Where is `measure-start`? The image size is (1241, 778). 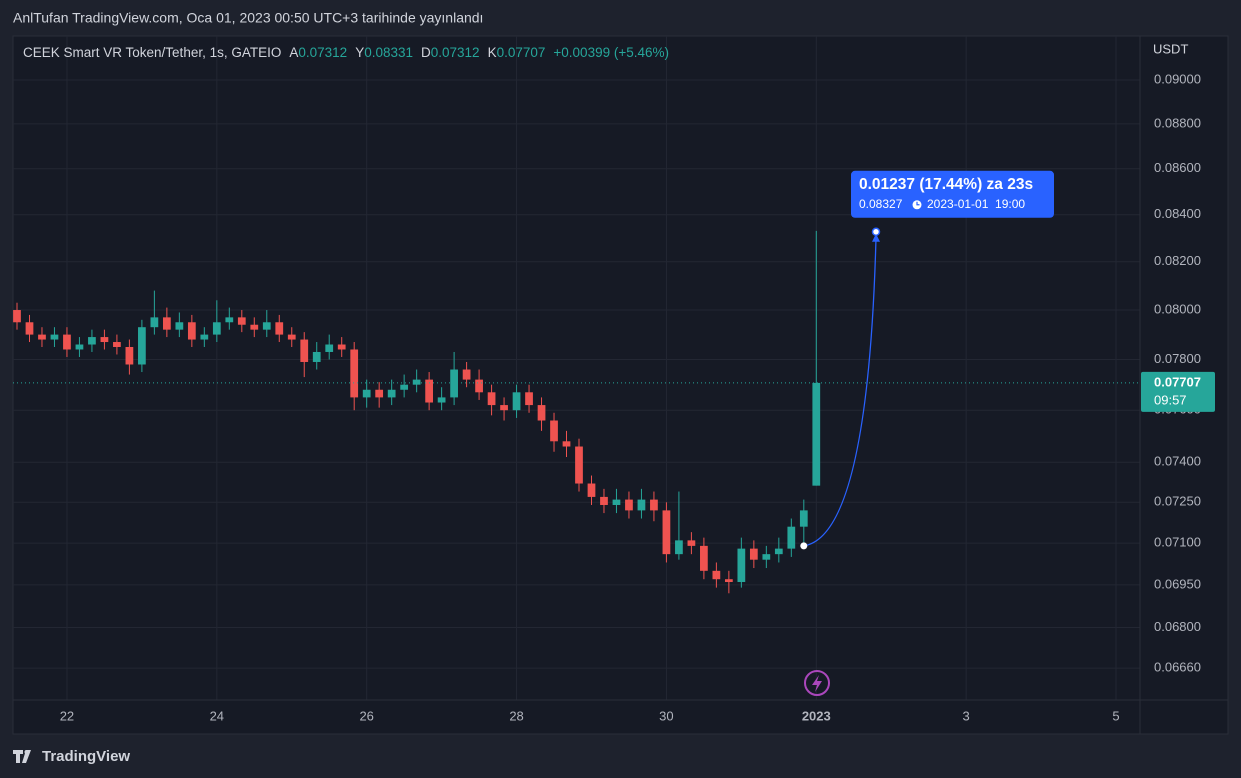
measure-start is located at coordinates (804, 546).